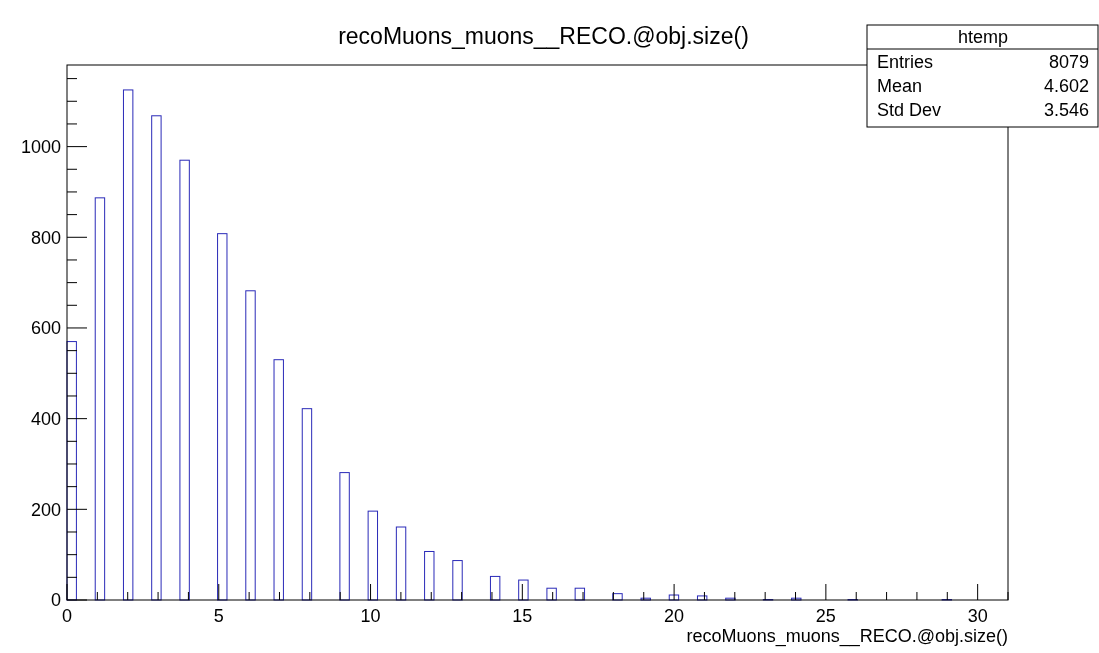 This screenshot has height=653, width=1099. I want to click on x-tick-label: 20, so click(674, 616).